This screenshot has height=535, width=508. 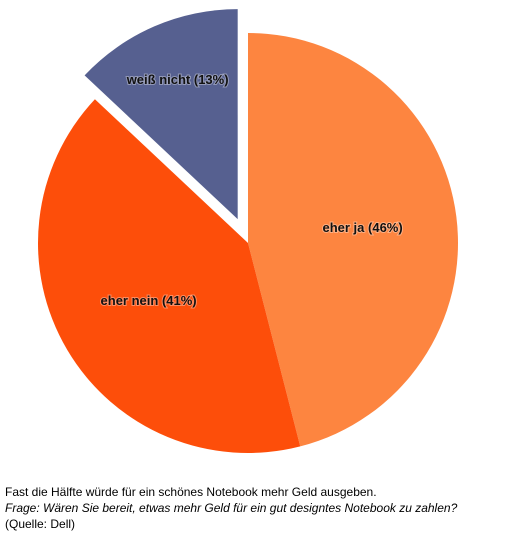 What do you see at coordinates (161, 114) in the screenshot?
I see `pie-slice` at bounding box center [161, 114].